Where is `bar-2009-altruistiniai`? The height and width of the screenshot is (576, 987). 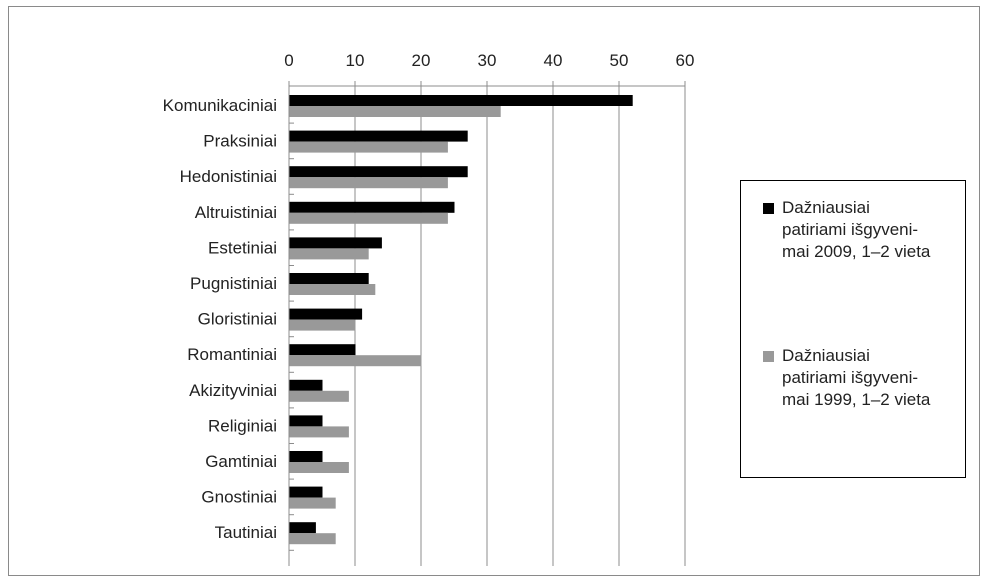 bar-2009-altruistiniai is located at coordinates (372, 207).